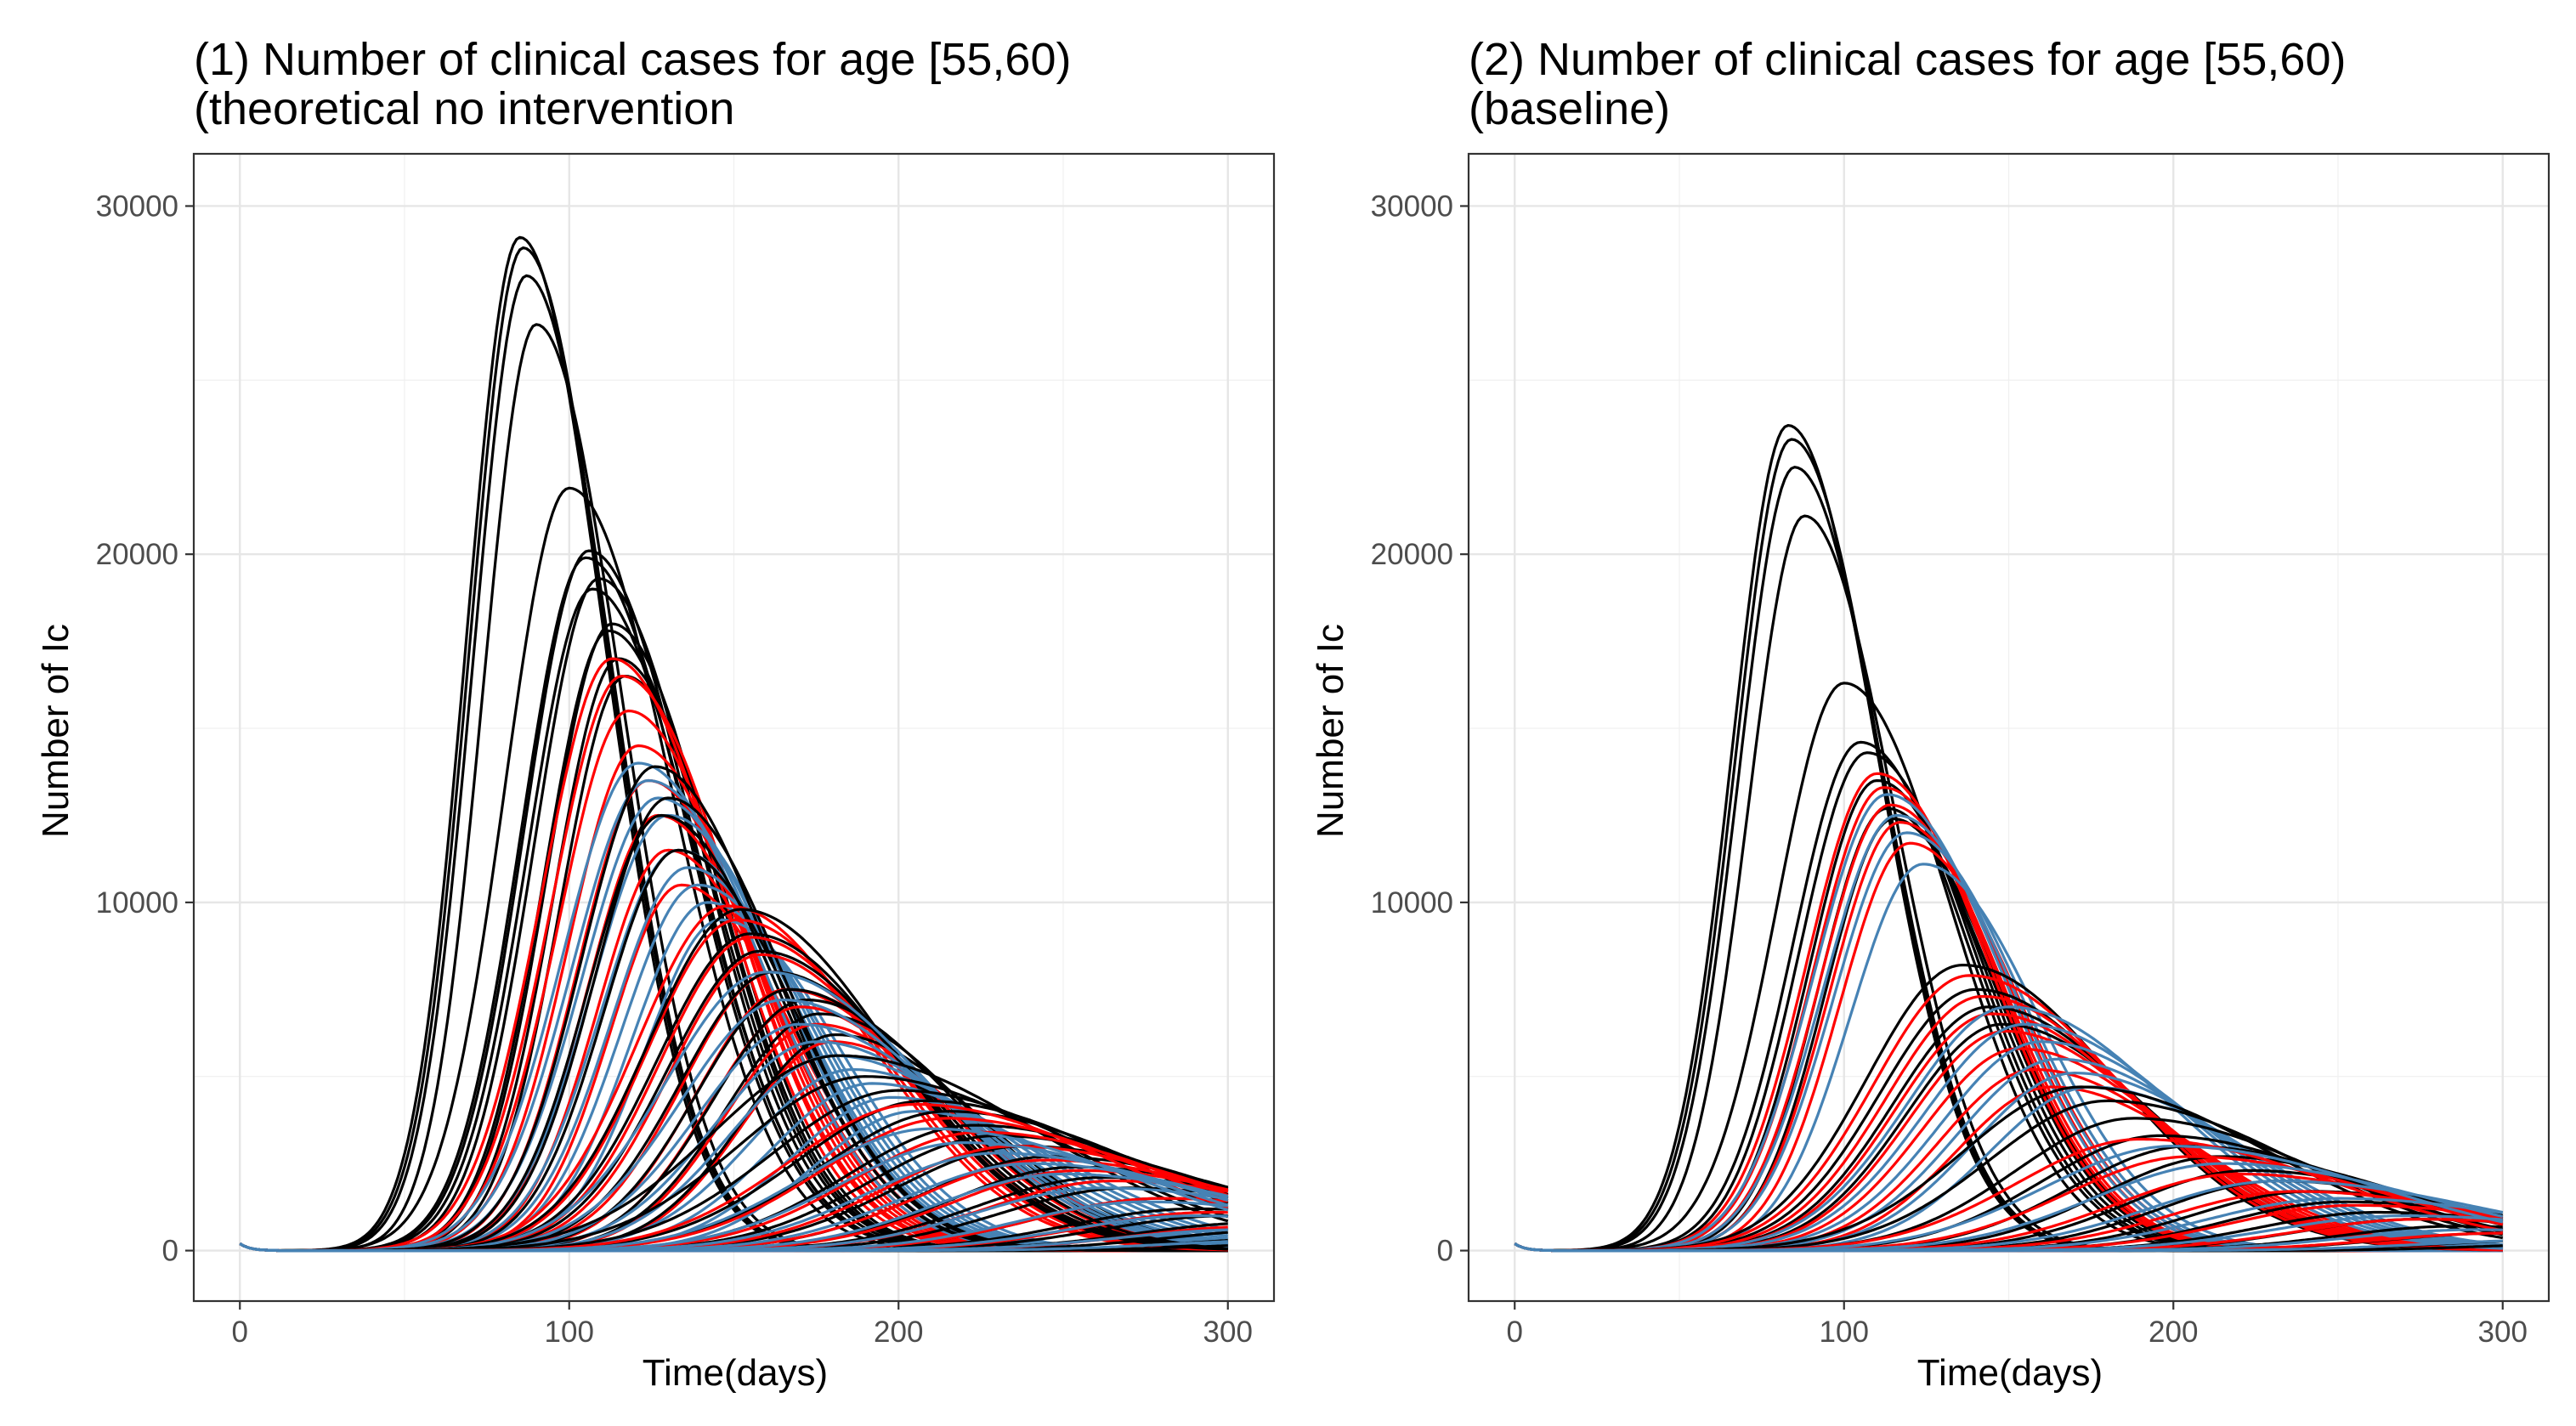  Describe the element at coordinates (1569, 108) in the screenshot. I see `chart-title-line2: (baseline)` at that location.